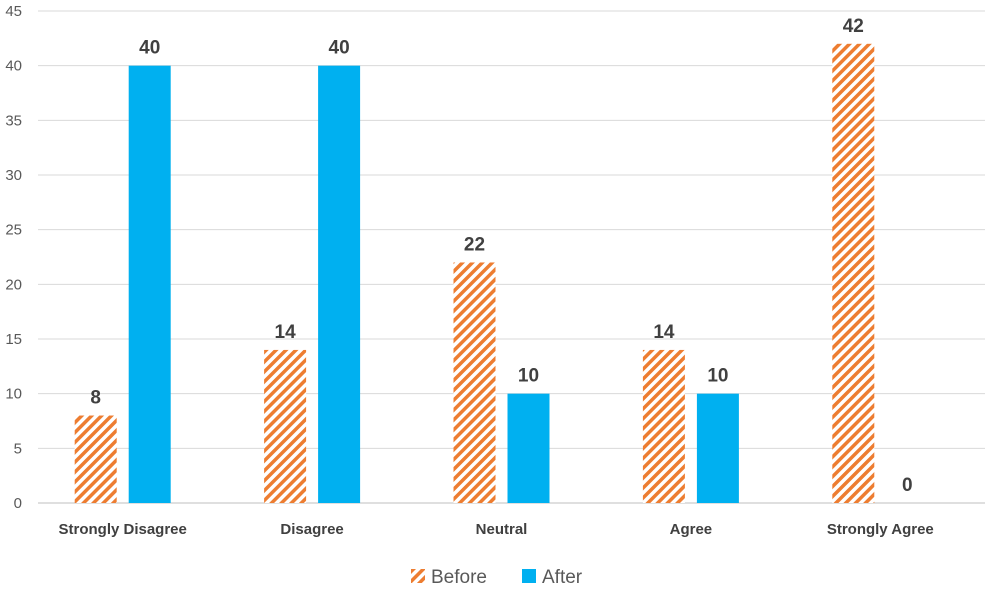 The width and height of the screenshot is (985, 590). I want to click on legend-swatch-after, so click(529, 576).